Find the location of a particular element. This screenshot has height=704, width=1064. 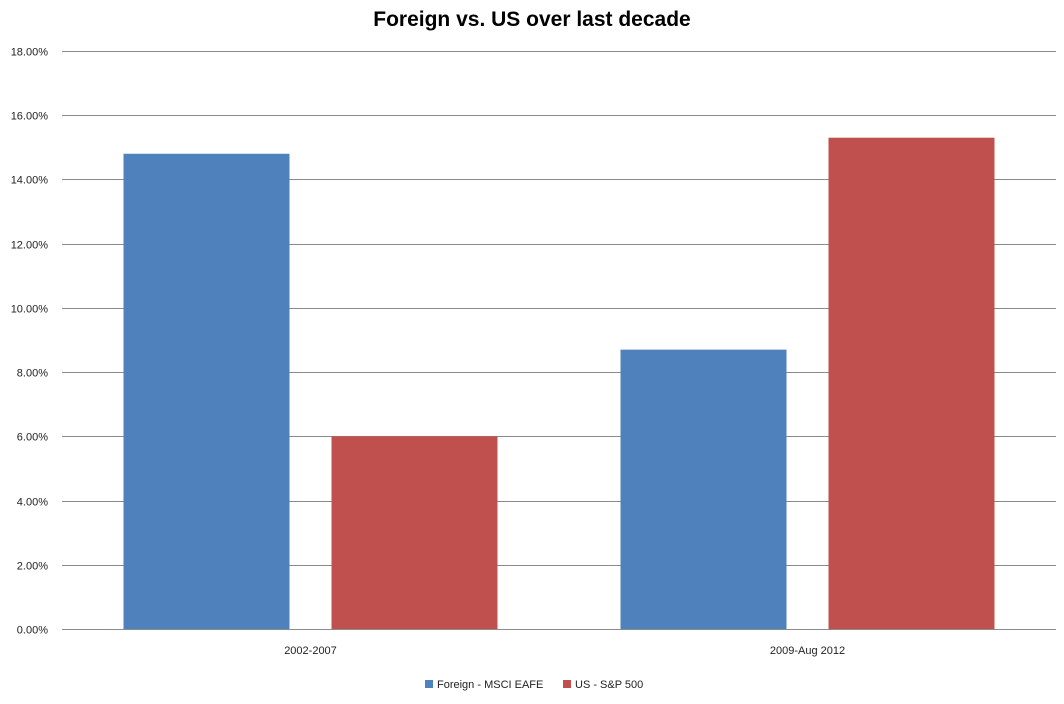

x-tick-label: 2009-Aug 2012 is located at coordinates (807, 651).